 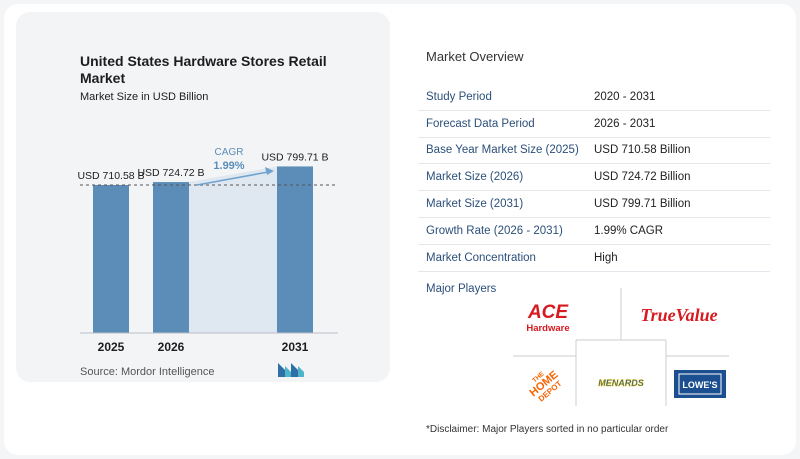 What do you see at coordinates (147, 372) in the screenshot?
I see `source-note: Source: Mordor Intelligence` at bounding box center [147, 372].